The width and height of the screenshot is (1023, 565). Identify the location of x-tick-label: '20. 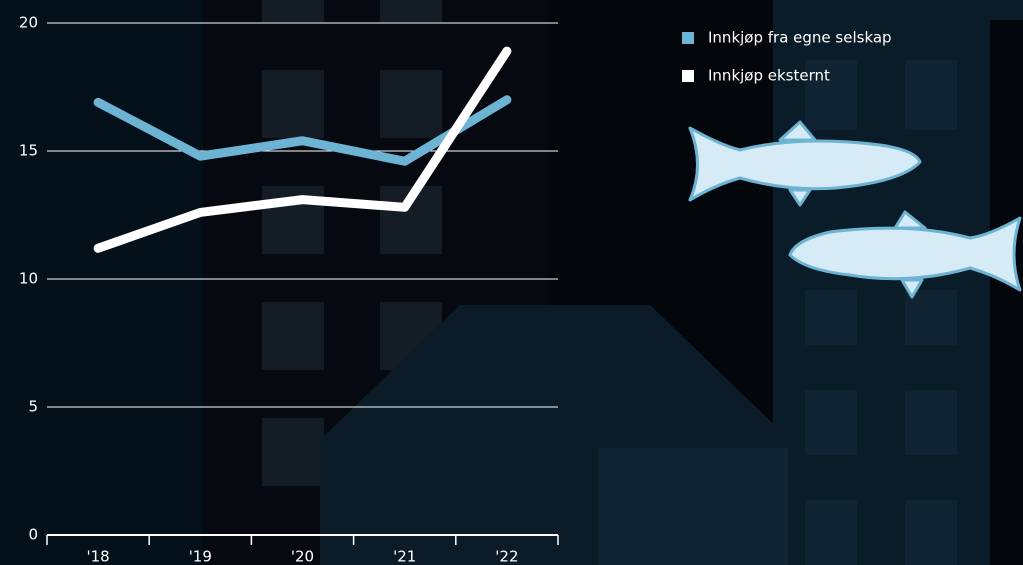
(302, 556).